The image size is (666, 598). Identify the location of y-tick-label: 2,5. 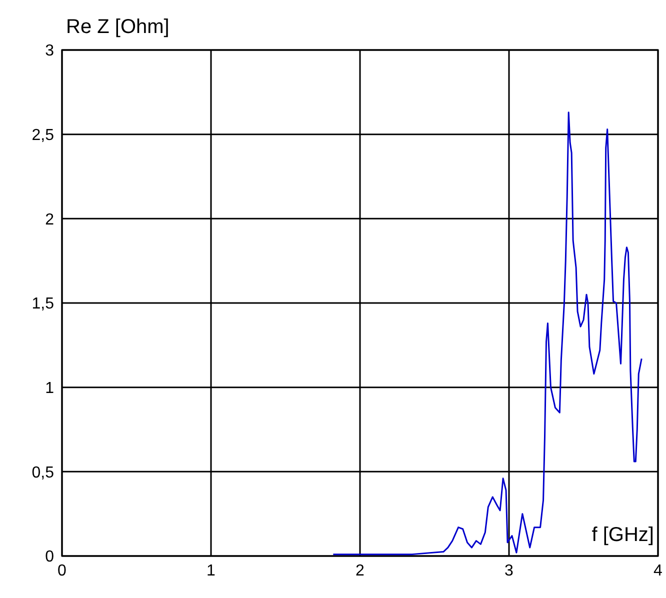
(43, 135).